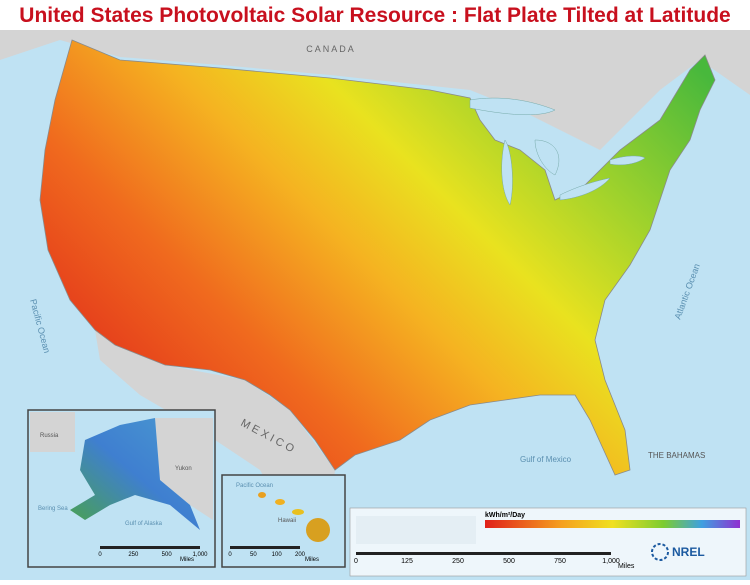 The width and height of the screenshot is (750, 585). What do you see at coordinates (253, 555) in the screenshot?
I see `scale-tick-label: 50` at bounding box center [253, 555].